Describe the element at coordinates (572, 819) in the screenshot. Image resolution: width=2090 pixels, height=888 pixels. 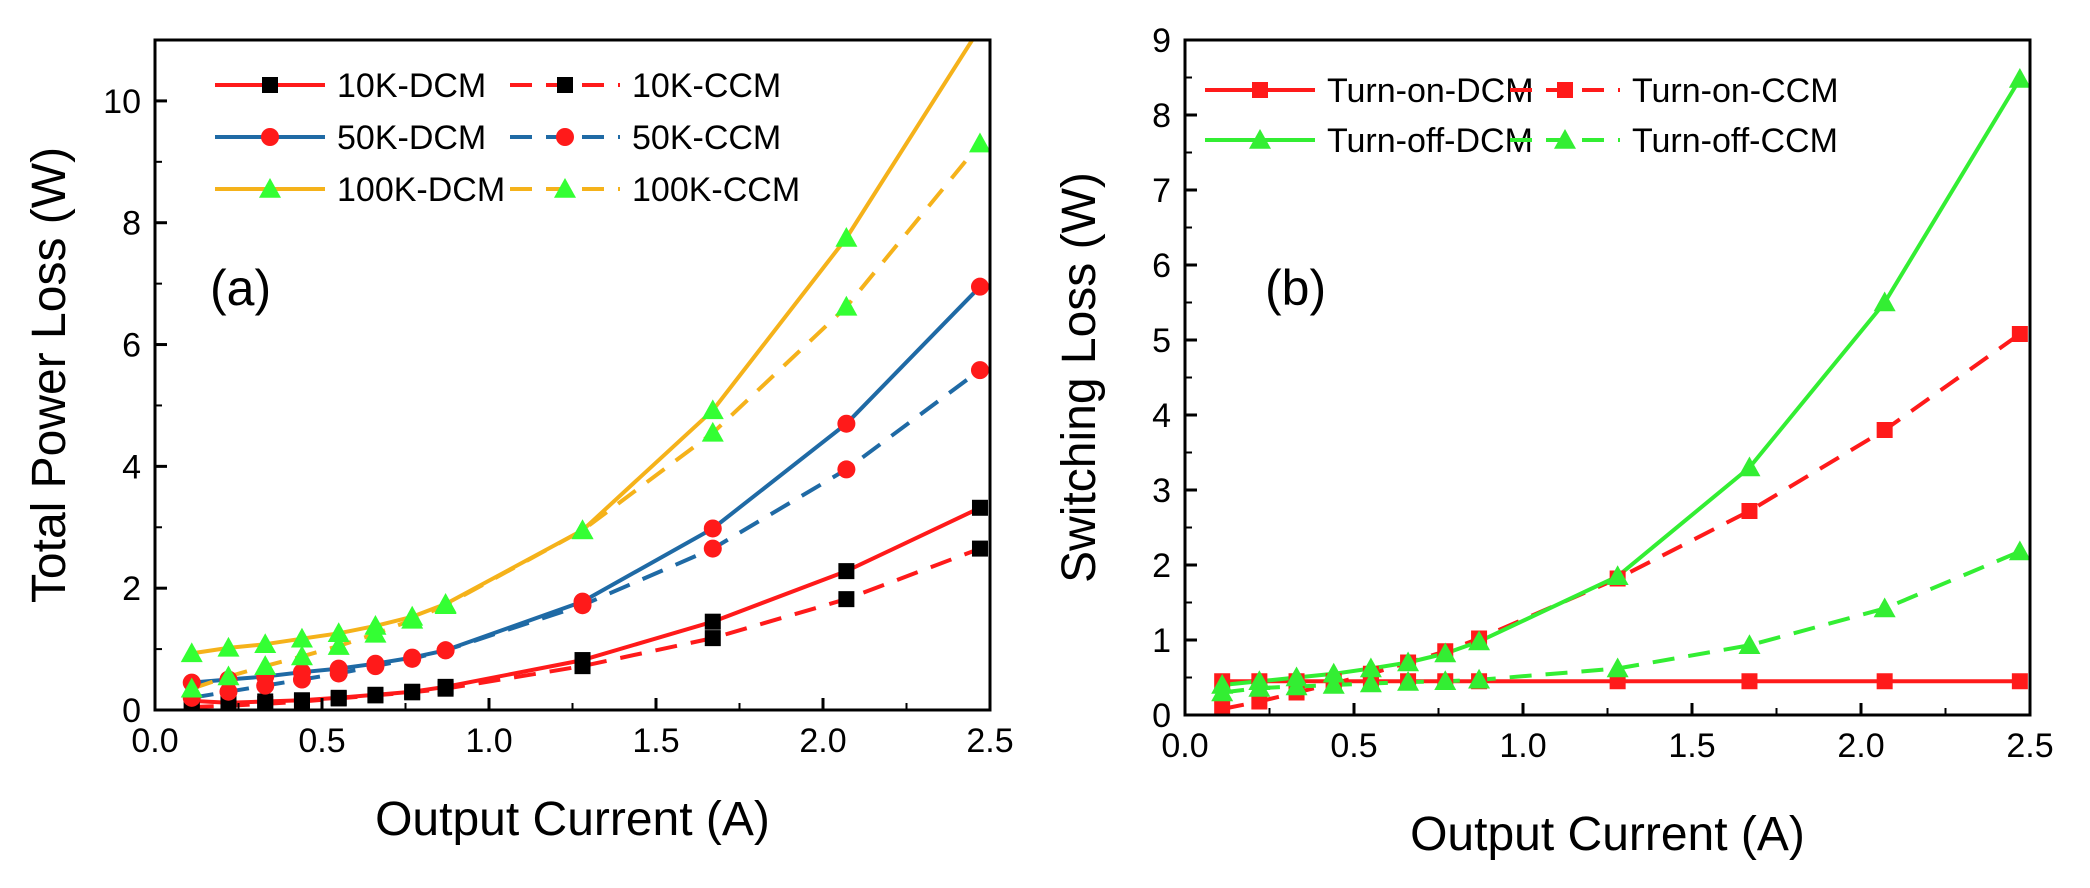
I see `panel-a-x-axis-title: Output Current (A)` at that location.